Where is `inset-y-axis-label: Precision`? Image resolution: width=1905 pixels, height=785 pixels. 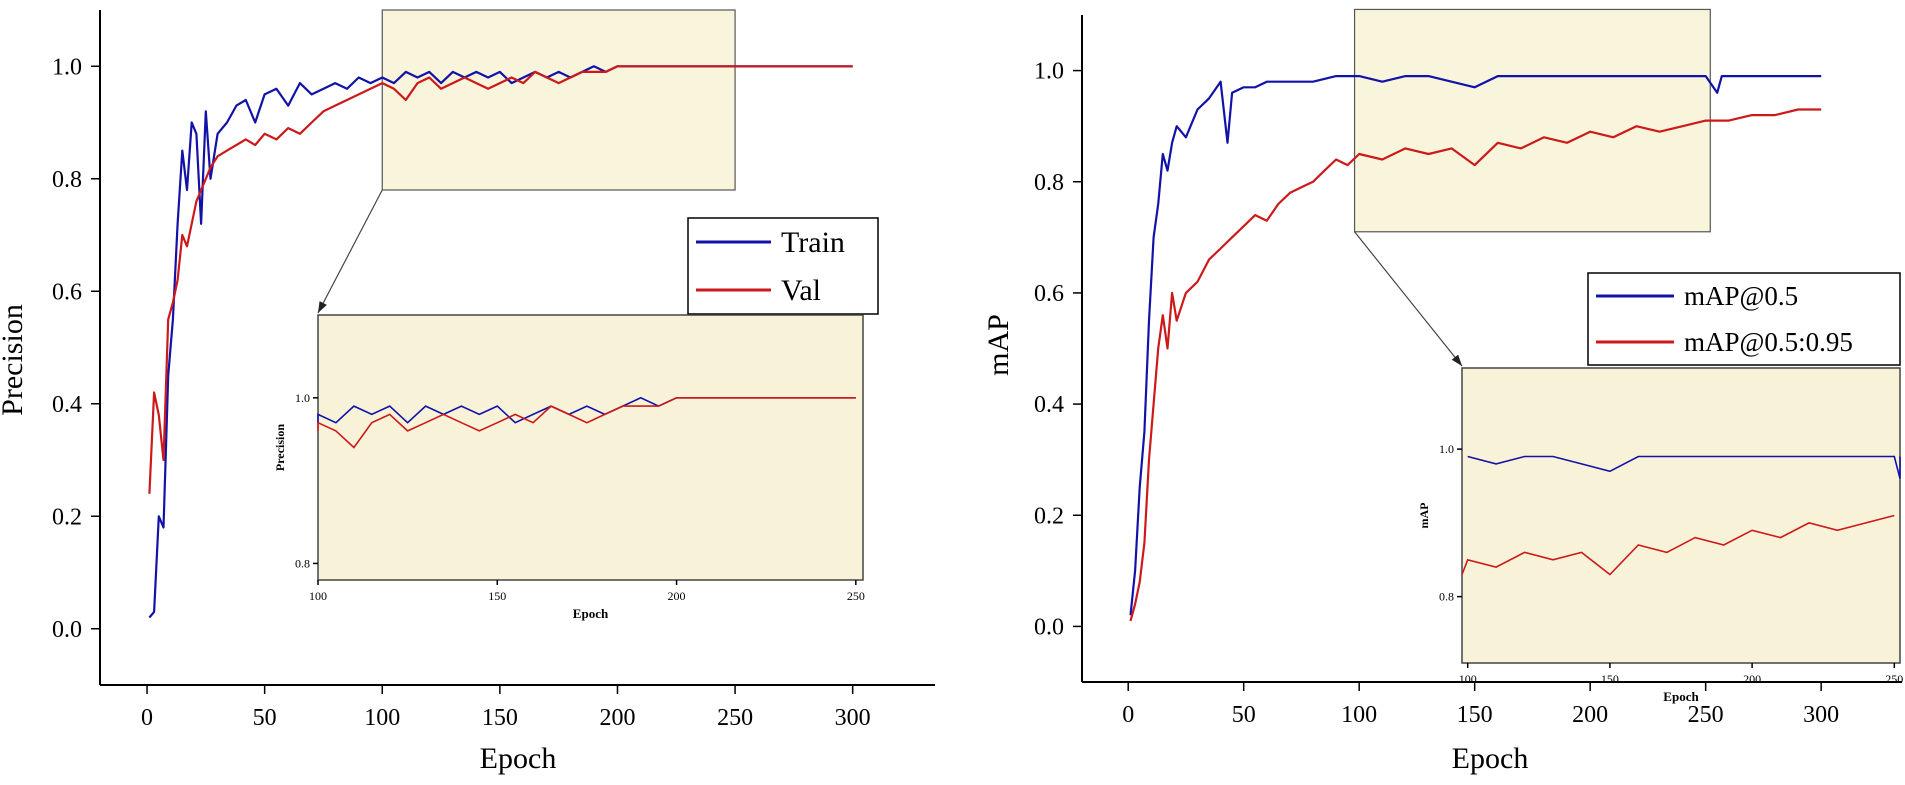
inset-y-axis-label: Precision is located at coordinates (280, 447).